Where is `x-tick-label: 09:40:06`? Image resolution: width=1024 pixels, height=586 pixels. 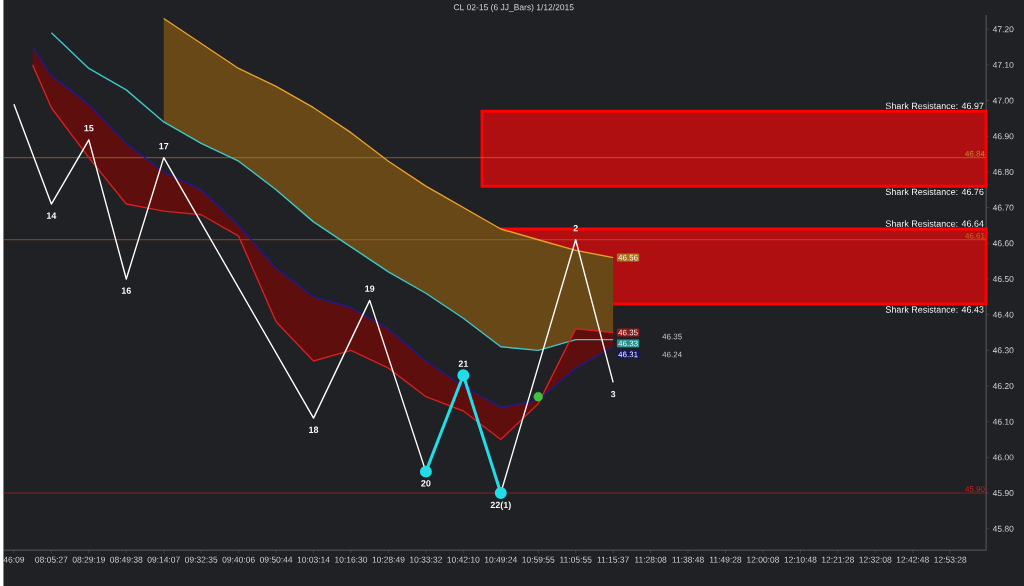 x-tick-label: 09:40:06 is located at coordinates (238, 559).